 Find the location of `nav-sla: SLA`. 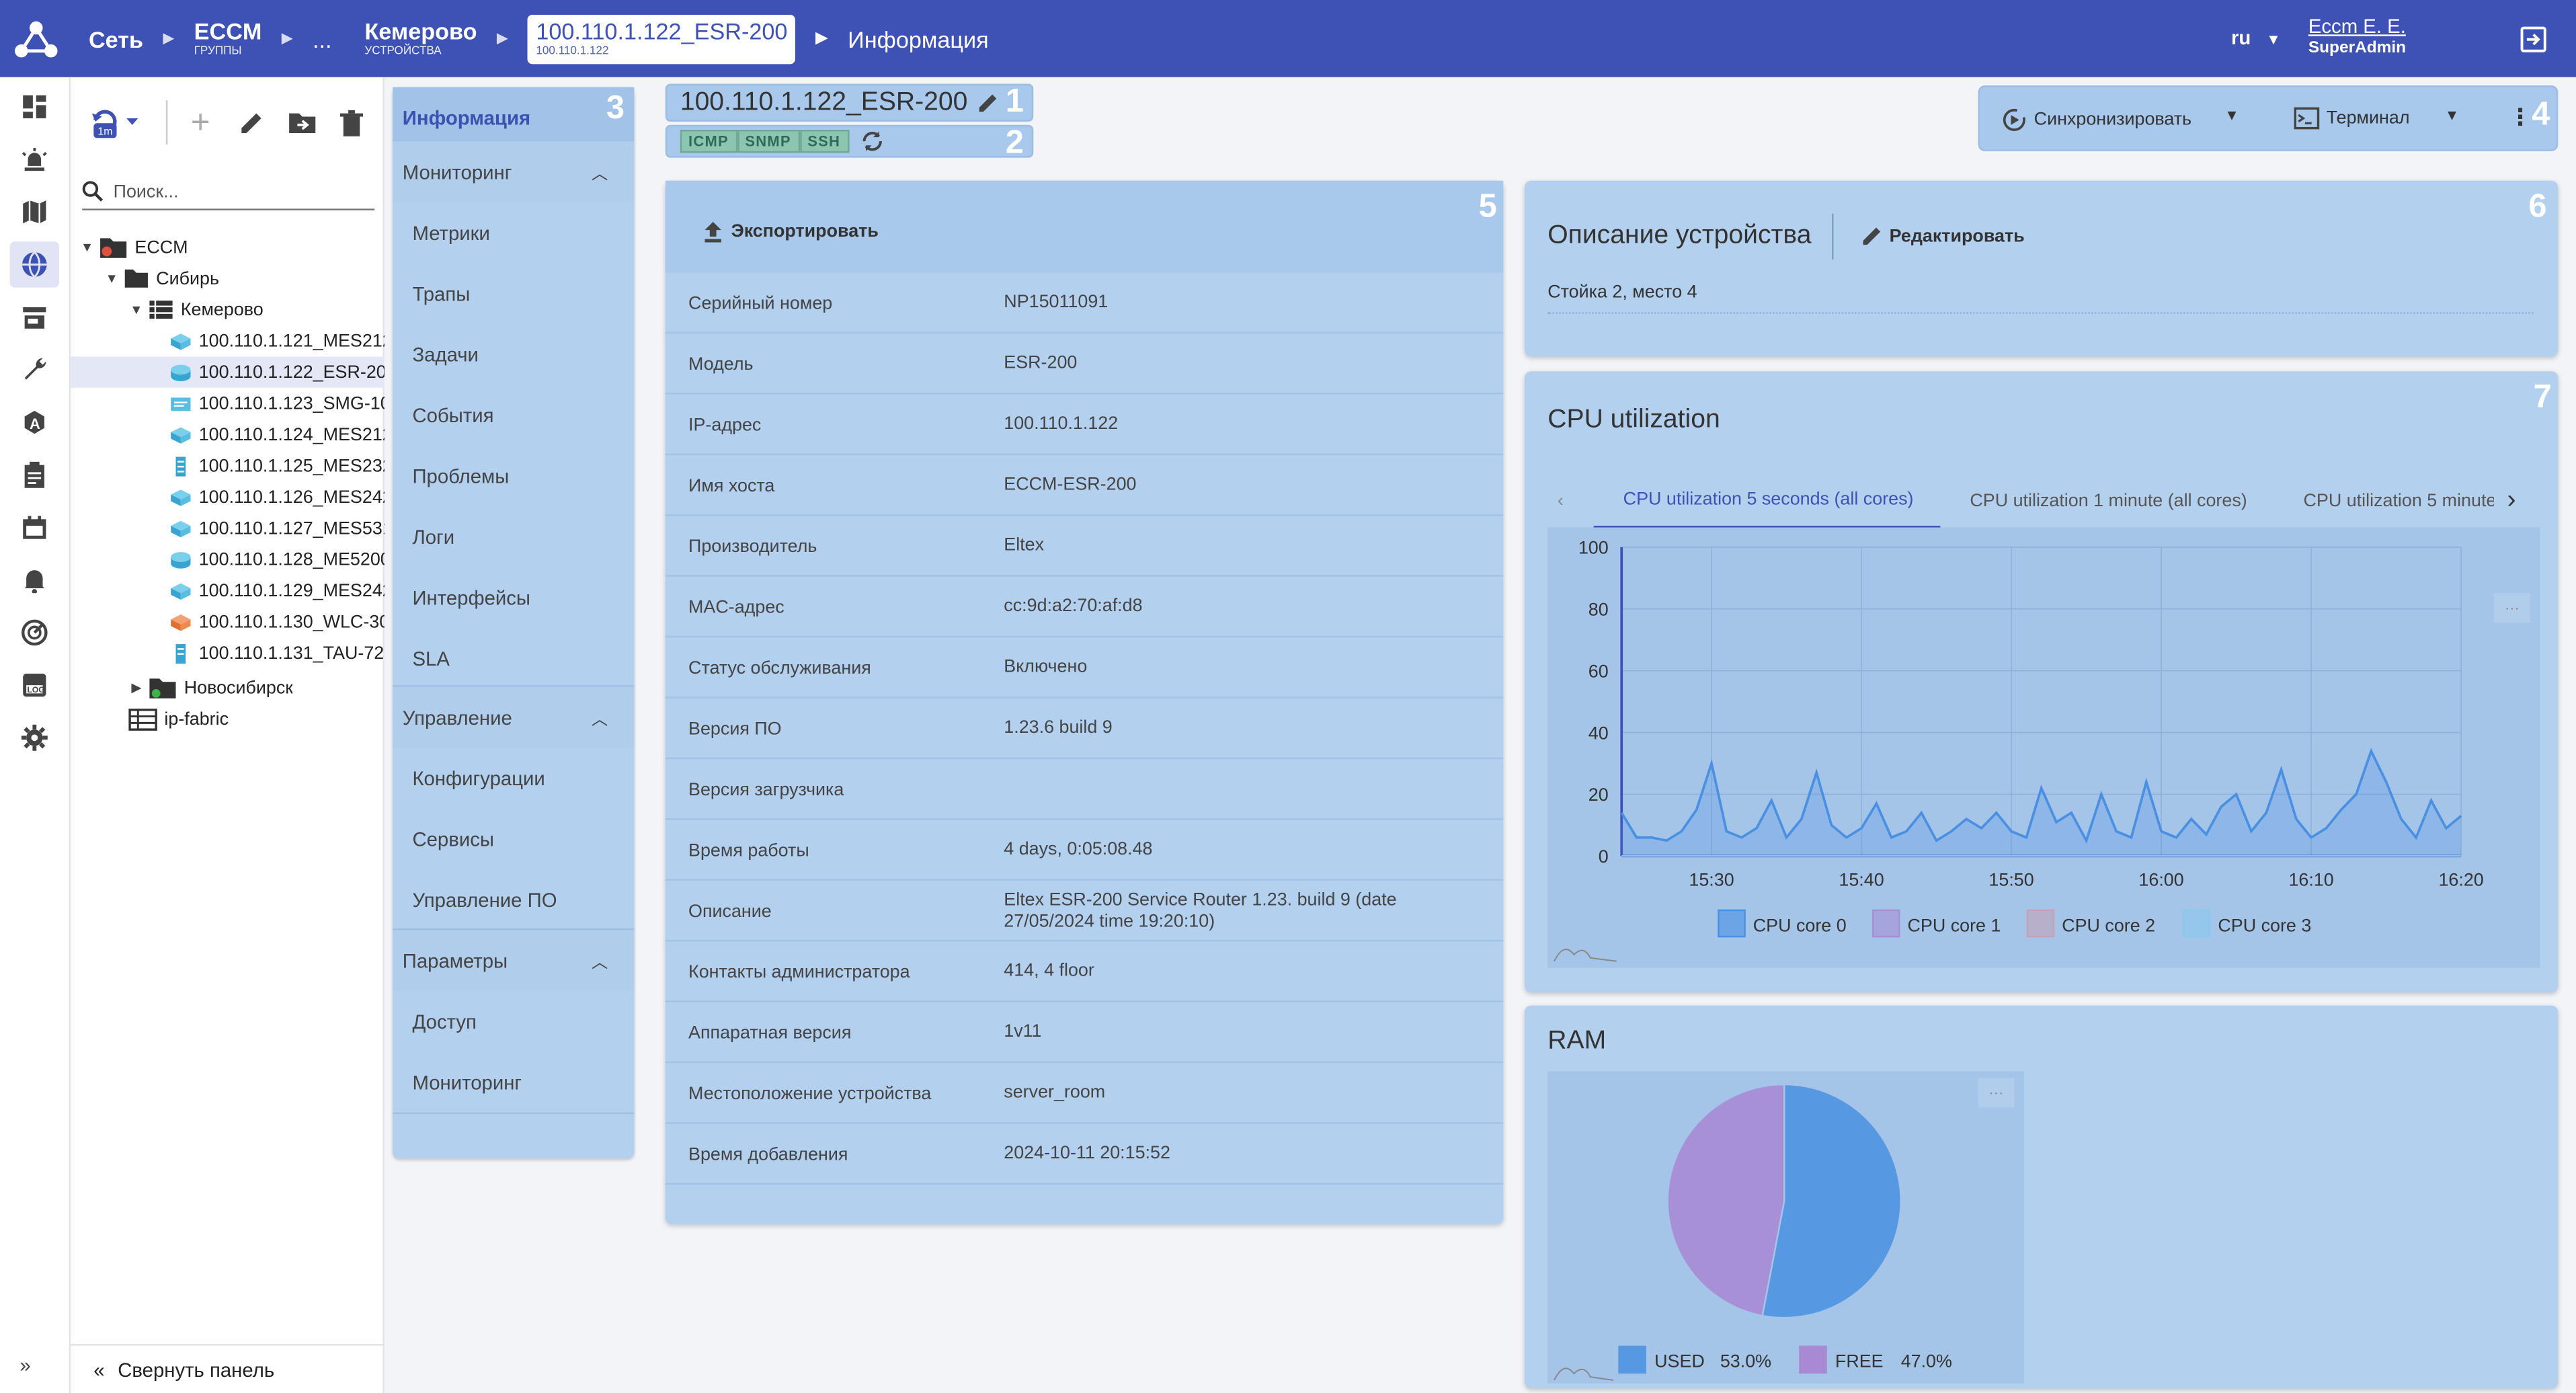

nav-sla: SLA is located at coordinates (431, 658).